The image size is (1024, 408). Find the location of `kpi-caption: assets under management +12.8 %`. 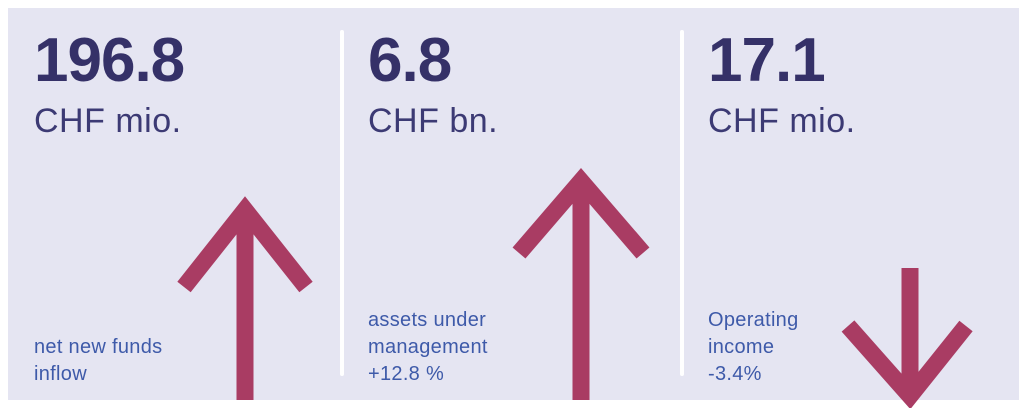

kpi-caption: assets under management +12.8 % is located at coordinates (428, 347).